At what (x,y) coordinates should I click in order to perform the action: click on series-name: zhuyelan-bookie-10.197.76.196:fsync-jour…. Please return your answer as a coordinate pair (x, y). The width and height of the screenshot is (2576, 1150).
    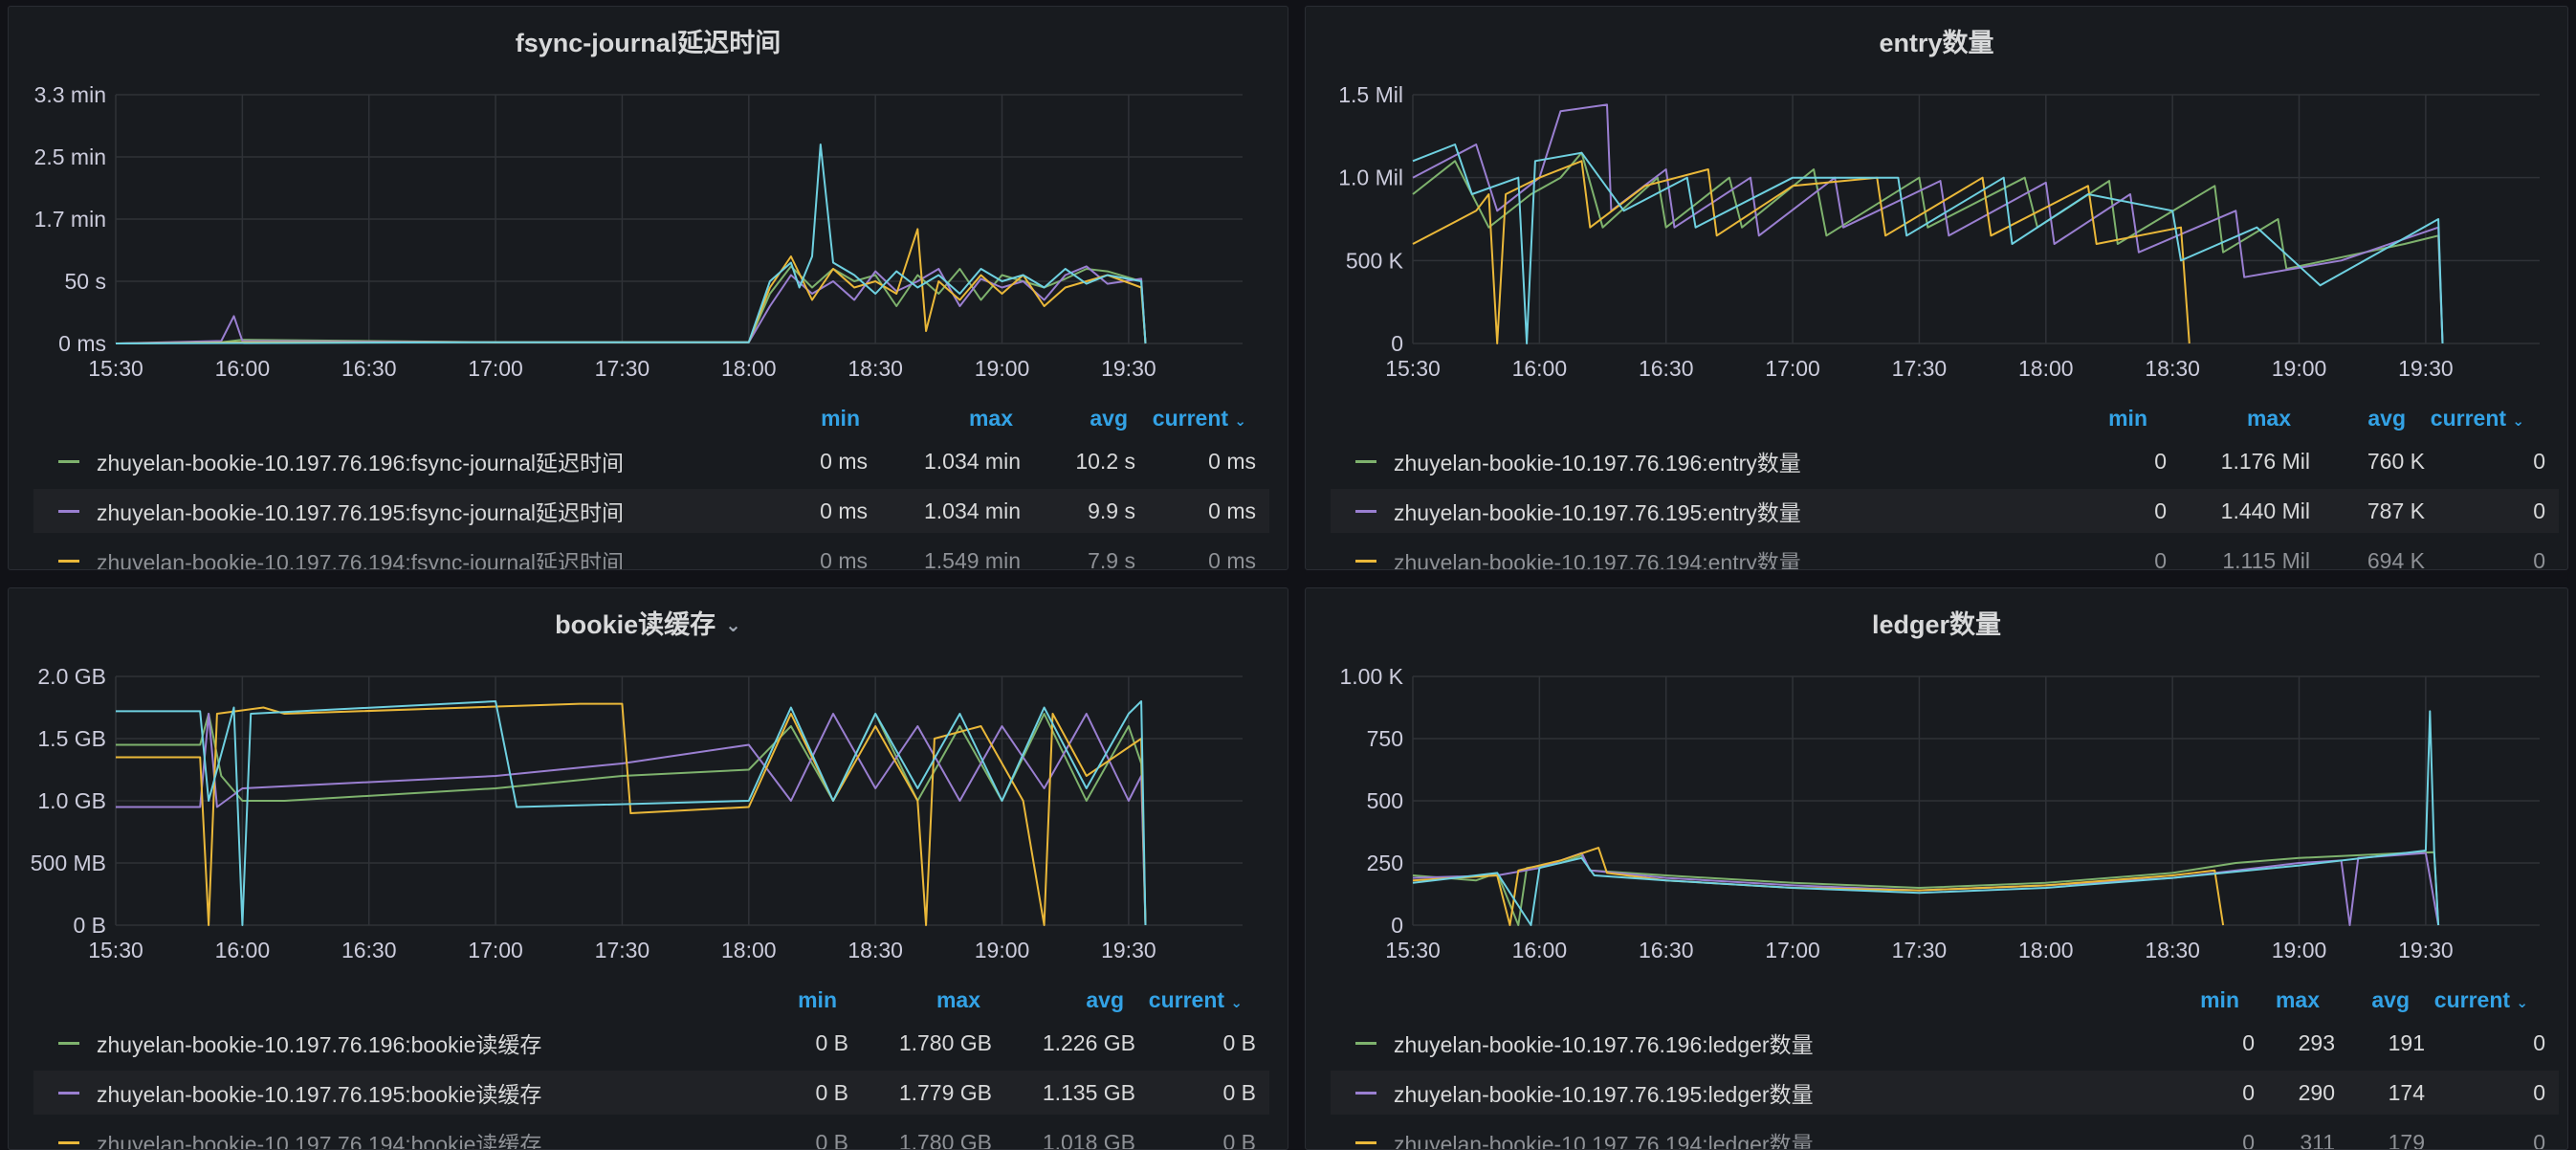
    Looking at the image, I should click on (361, 463).